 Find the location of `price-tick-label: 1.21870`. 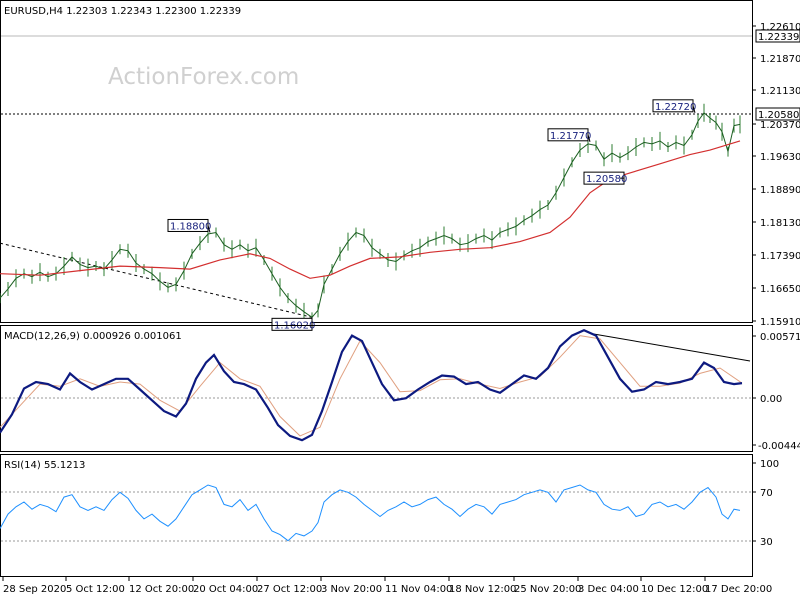

price-tick-label: 1.21870 is located at coordinates (780, 59).